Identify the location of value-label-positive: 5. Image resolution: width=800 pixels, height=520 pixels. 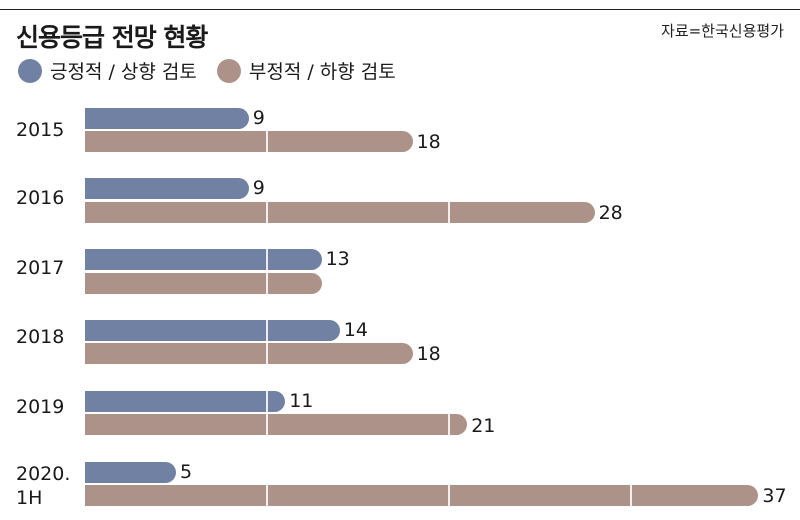
(186, 472).